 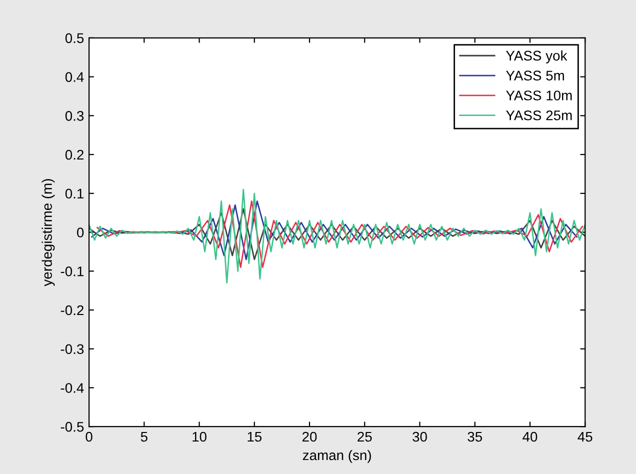 I want to click on y-tick-label: 0.2, so click(x=74, y=155).